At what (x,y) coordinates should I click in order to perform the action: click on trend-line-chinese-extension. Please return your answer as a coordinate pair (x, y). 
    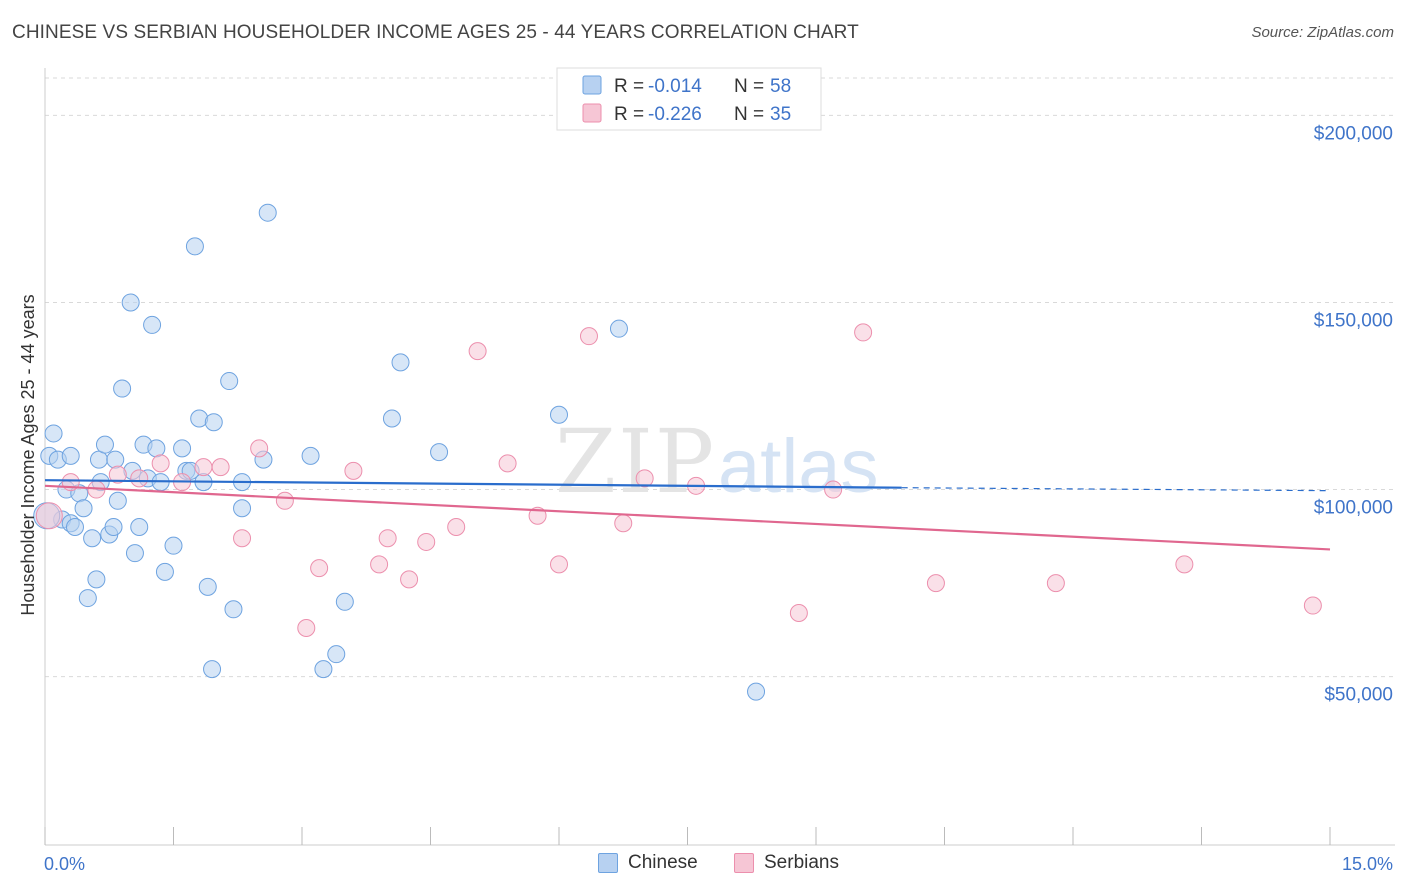
    Looking at the image, I should click on (1116, 489).